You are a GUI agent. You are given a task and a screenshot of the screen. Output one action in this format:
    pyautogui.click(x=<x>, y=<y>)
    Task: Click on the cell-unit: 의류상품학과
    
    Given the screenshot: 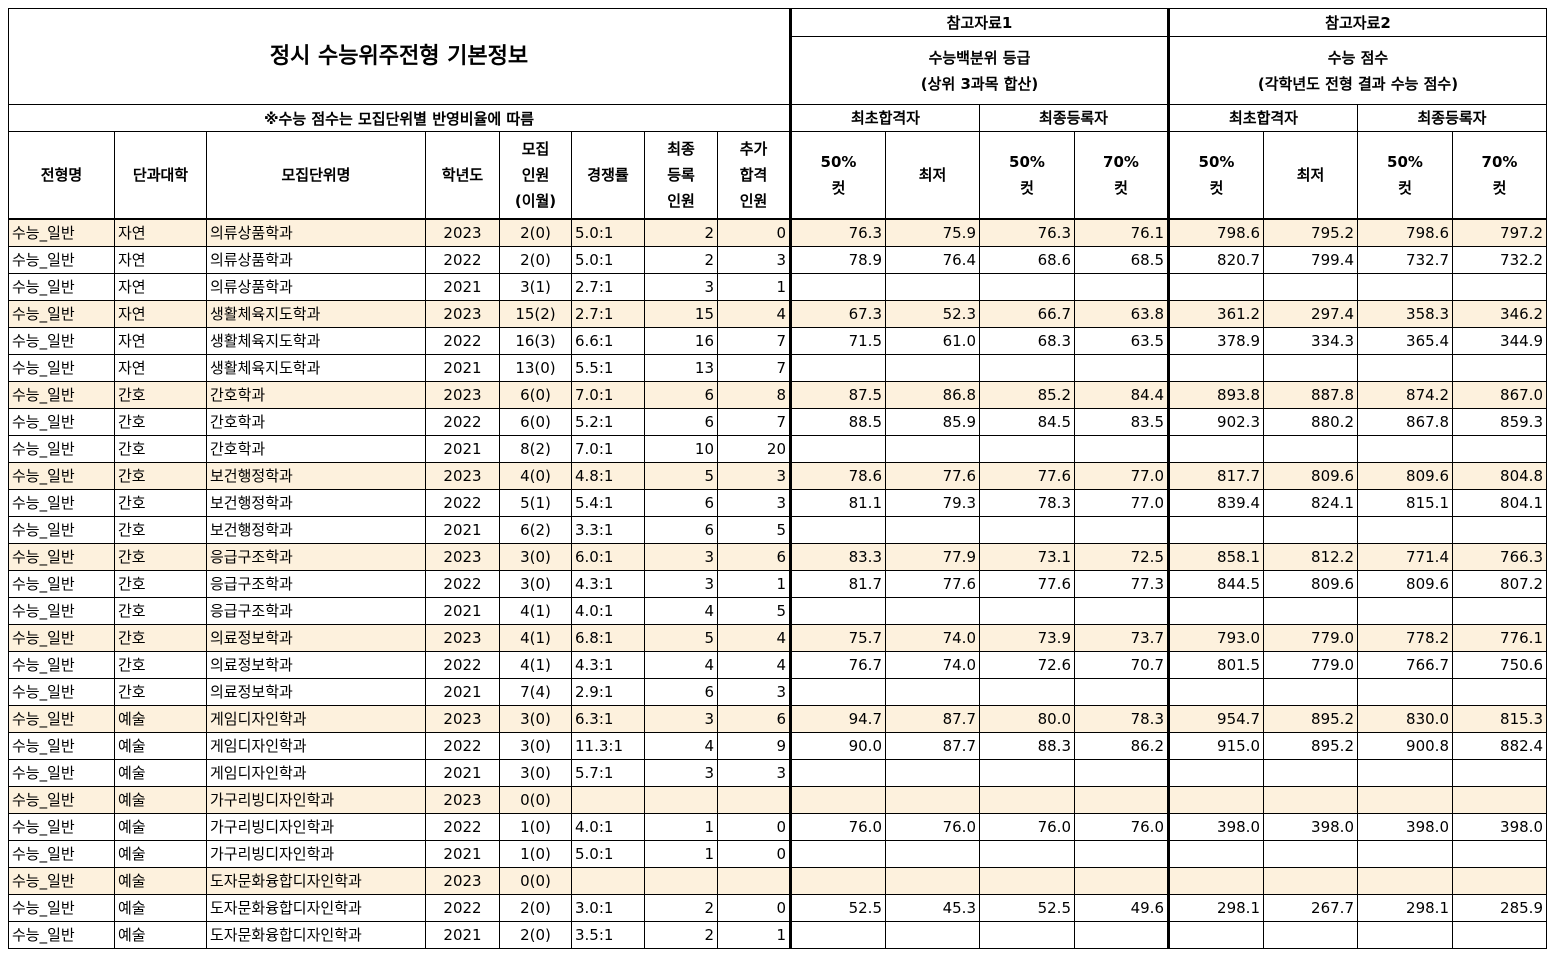 What is the action you would take?
    pyautogui.click(x=316, y=259)
    